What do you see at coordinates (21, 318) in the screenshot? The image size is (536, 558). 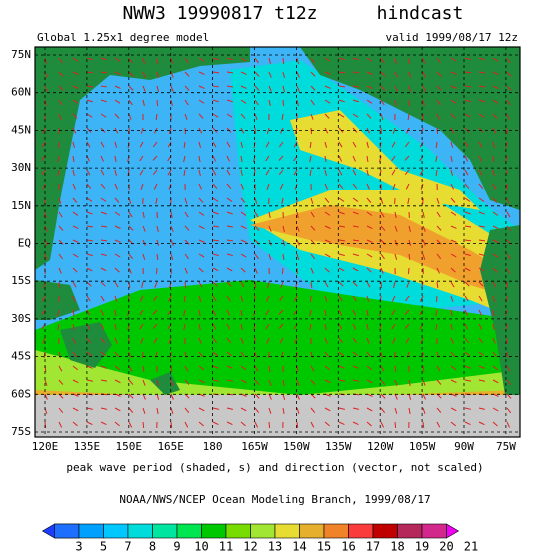 I see `lat-label: 30S` at bounding box center [21, 318].